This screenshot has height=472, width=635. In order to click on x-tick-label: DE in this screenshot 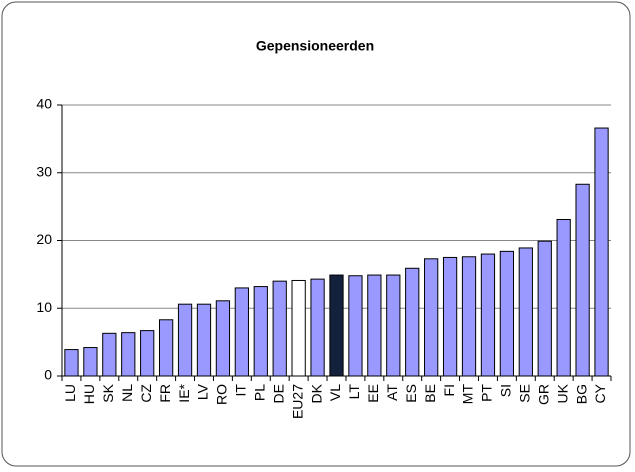, I will do `click(278, 393)`.